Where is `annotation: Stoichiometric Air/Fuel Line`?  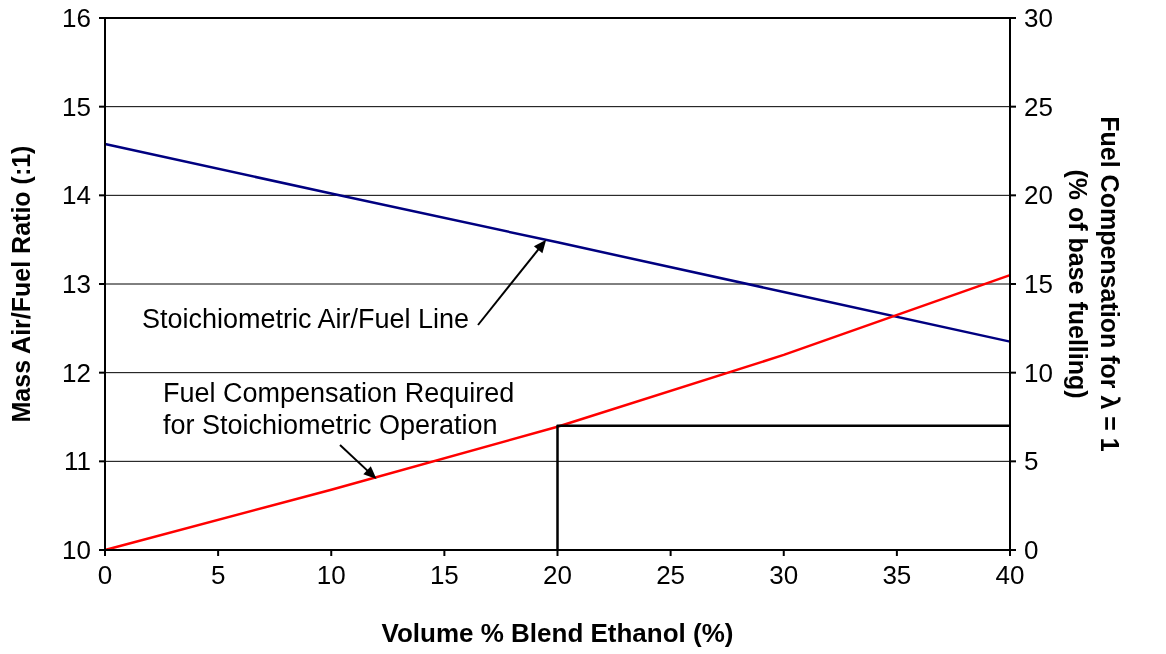 annotation: Stoichiometric Air/Fuel Line is located at coordinates (306, 319).